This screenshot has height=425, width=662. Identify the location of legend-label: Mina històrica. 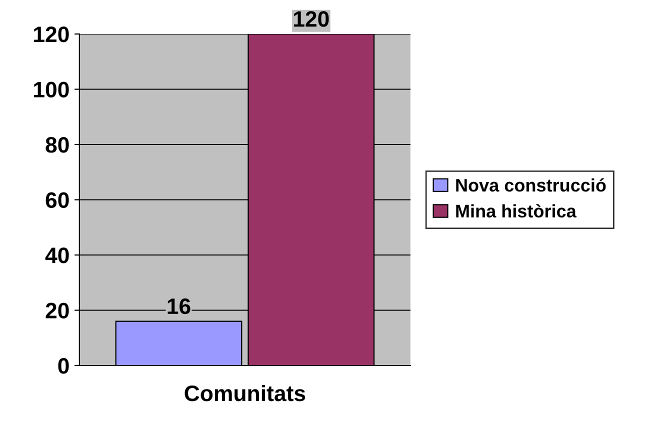
(516, 211).